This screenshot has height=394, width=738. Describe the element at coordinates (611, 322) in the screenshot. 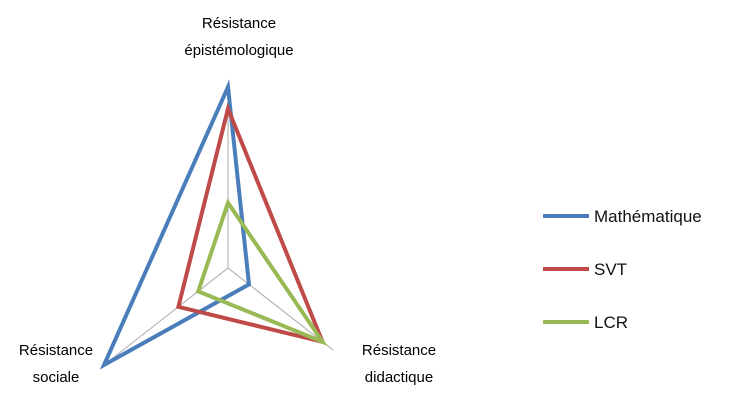

I see `legend-label: LCR` at that location.